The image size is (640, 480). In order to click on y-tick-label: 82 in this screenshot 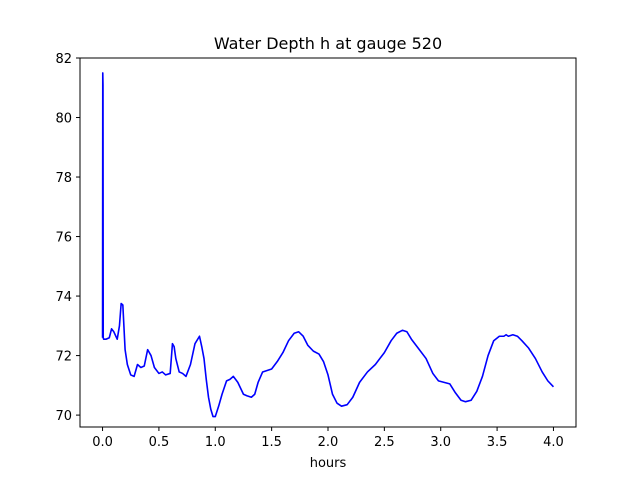, I will do `click(63, 59)`.